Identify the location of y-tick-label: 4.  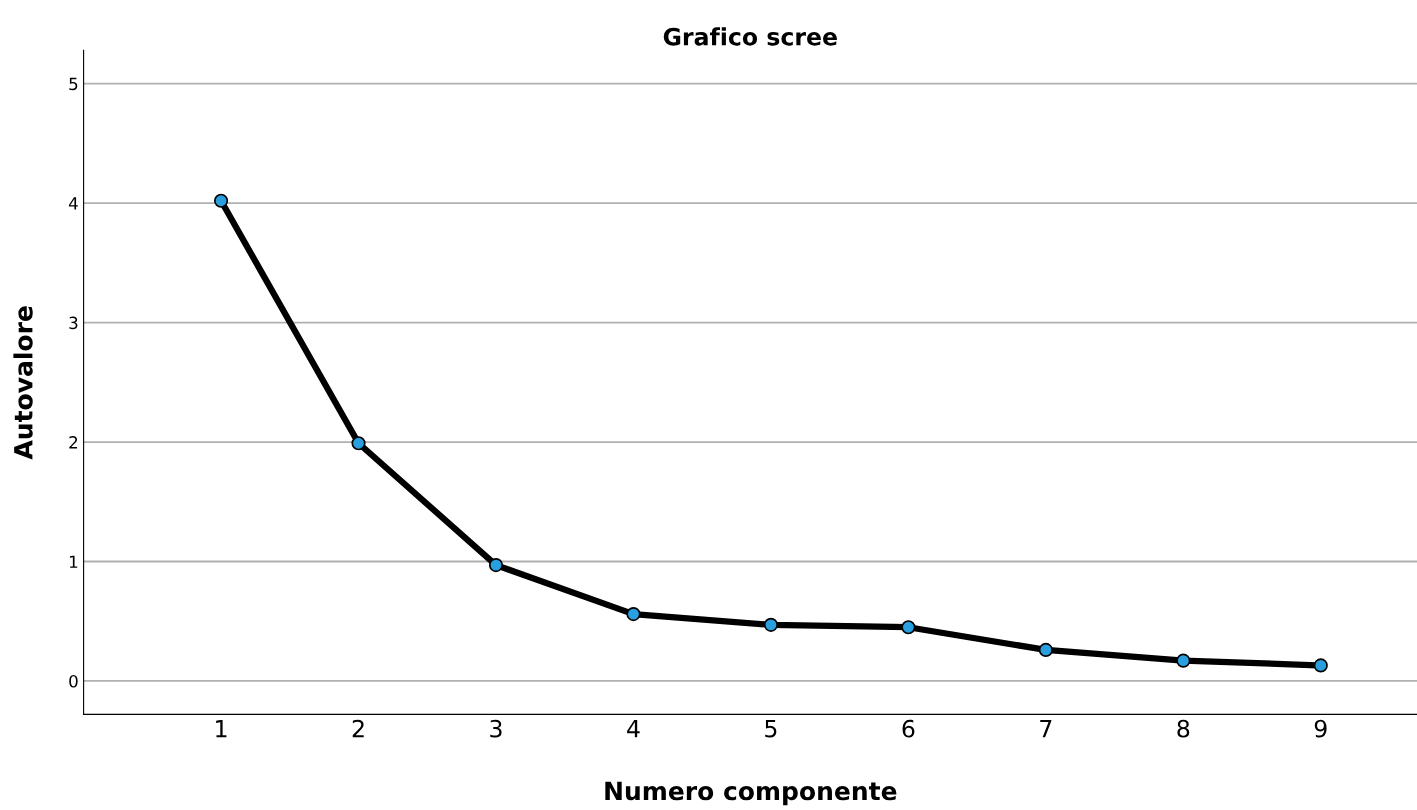
(73, 203).